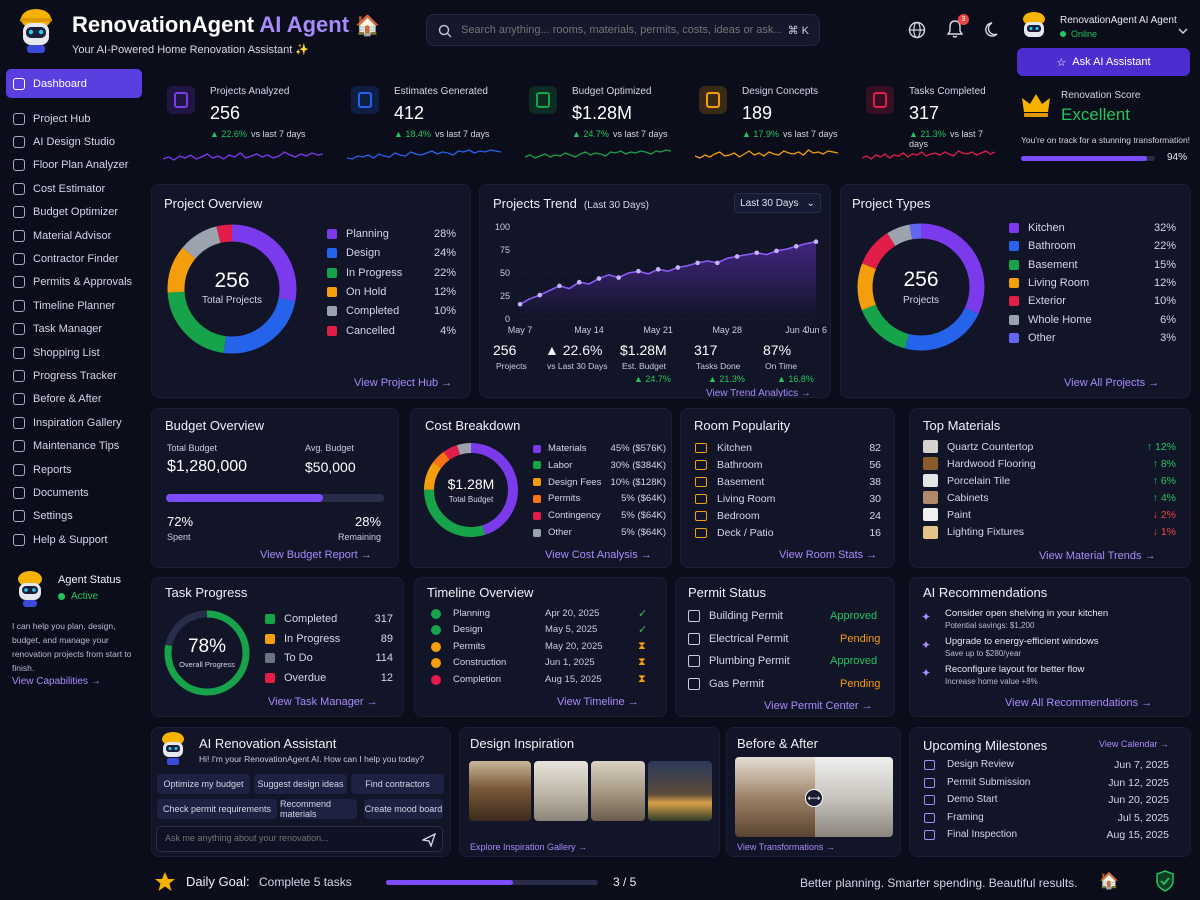 This screenshot has width=1200, height=900. Describe the element at coordinates (500, 791) in the screenshot. I see `inspiration-image-kitchen` at that location.